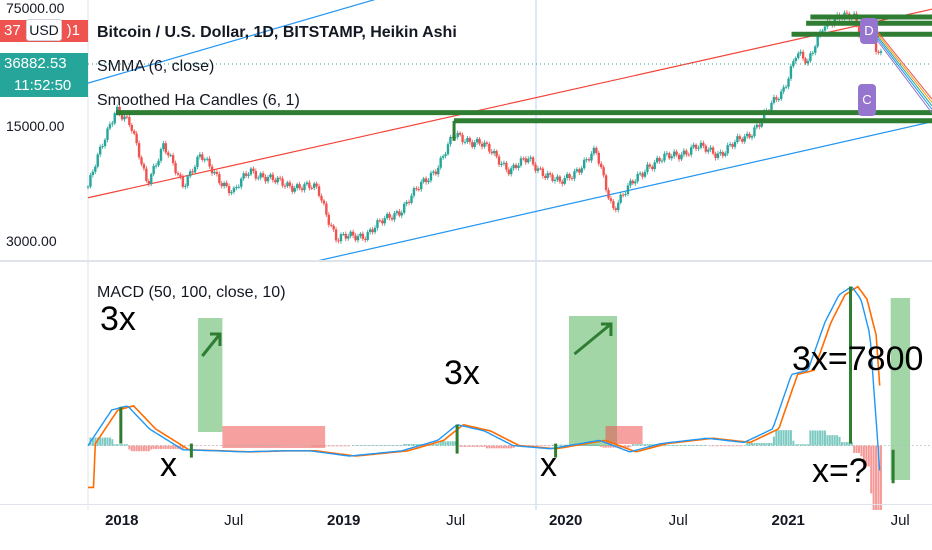  I want to click on marker-d-label: D, so click(869, 30).